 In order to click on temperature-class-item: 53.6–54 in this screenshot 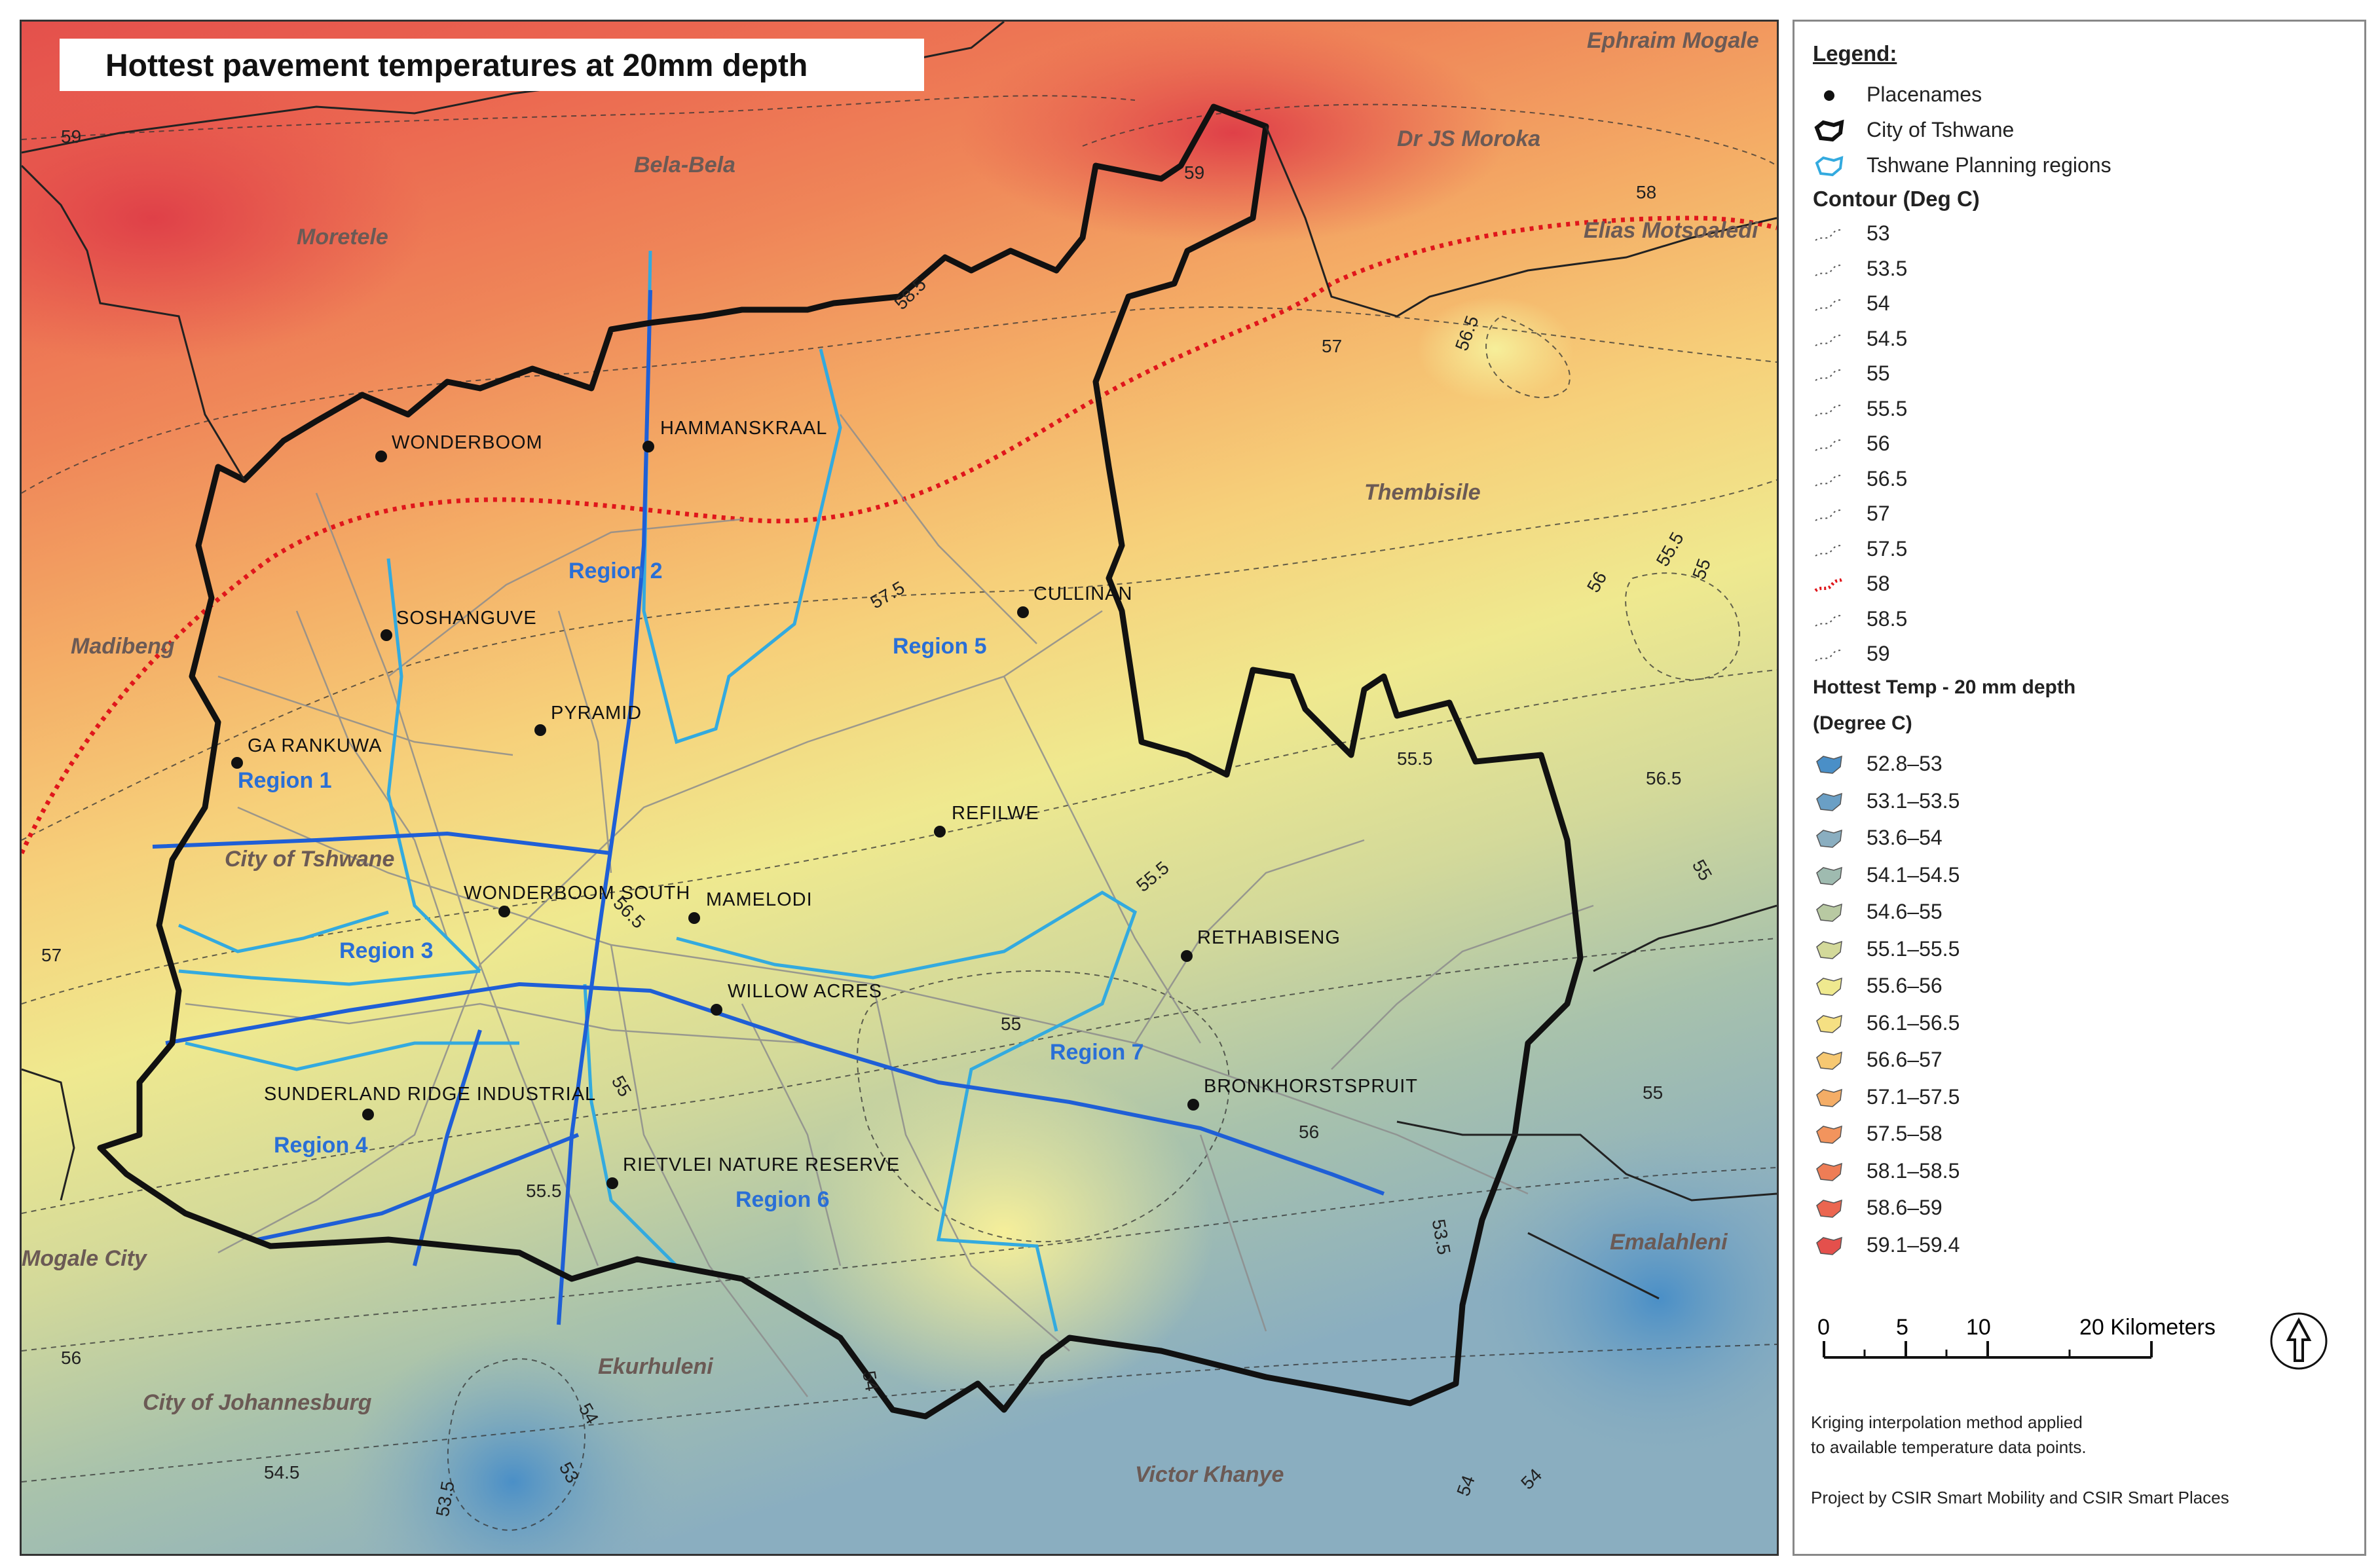, I will do `click(2076, 839)`.